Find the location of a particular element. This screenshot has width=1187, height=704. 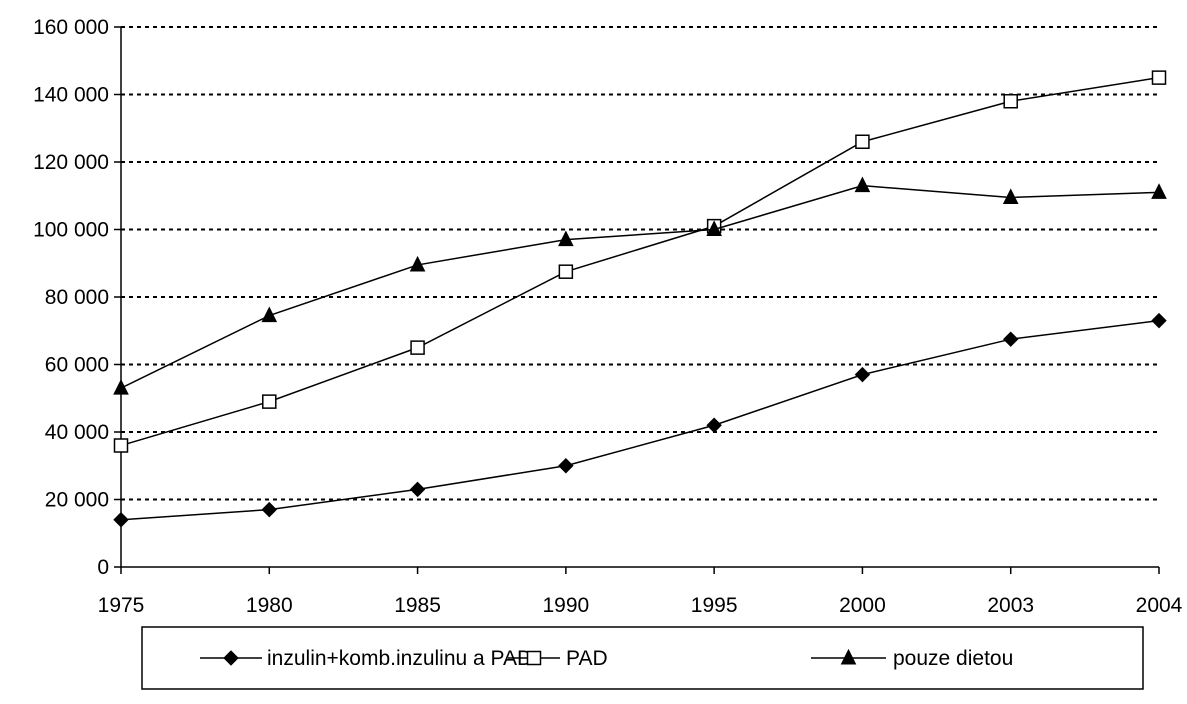

y-tick-label: 160 000 is located at coordinates (71, 27).